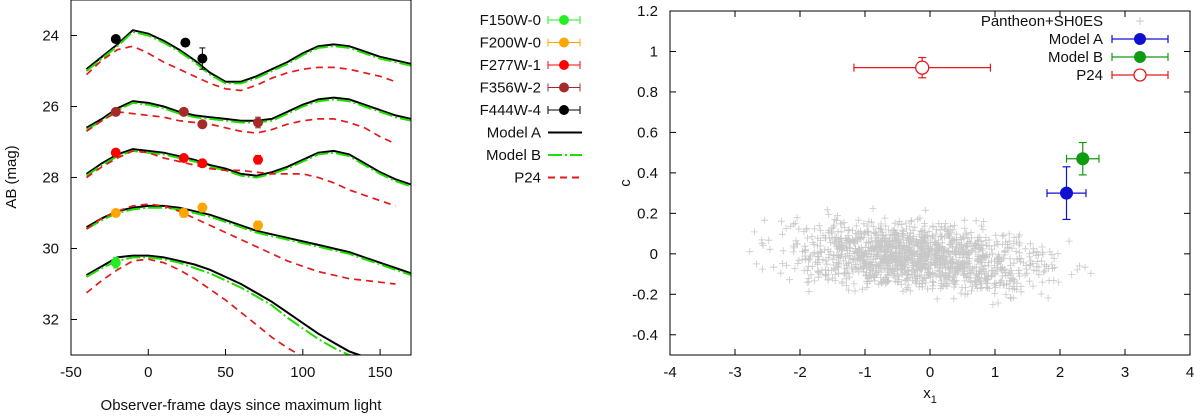 This screenshot has height=418, width=1200. Describe the element at coordinates (50, 107) in the screenshot. I see `y-tick-label: 26` at that location.